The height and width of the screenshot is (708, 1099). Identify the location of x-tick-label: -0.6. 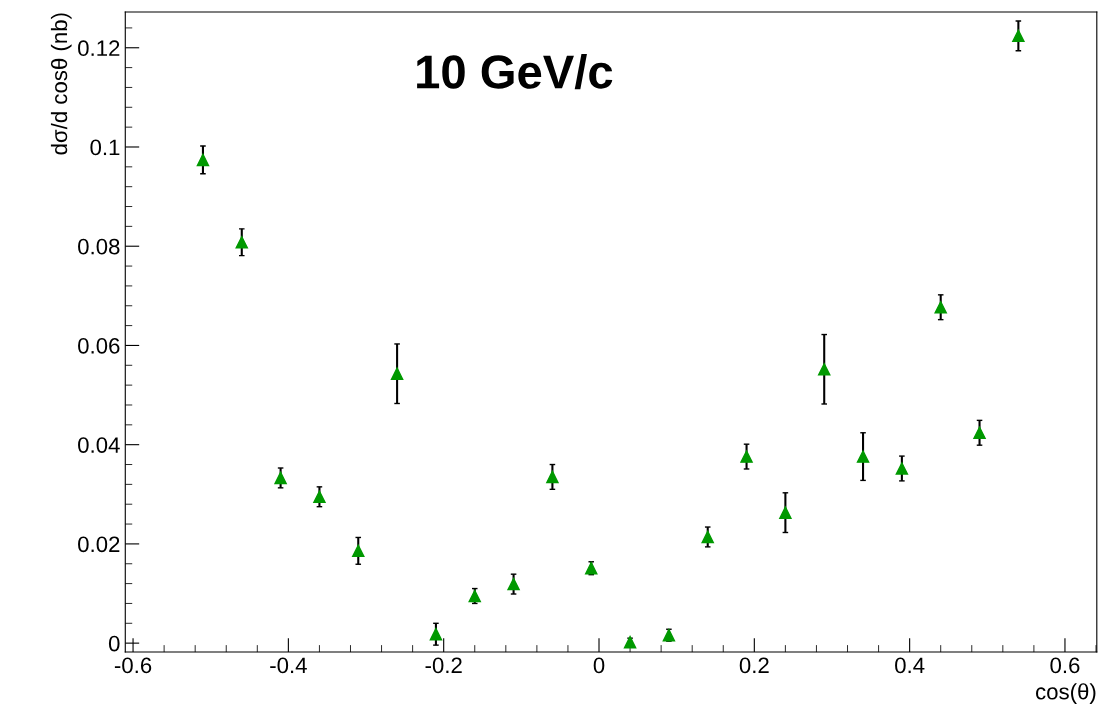
(133, 665).